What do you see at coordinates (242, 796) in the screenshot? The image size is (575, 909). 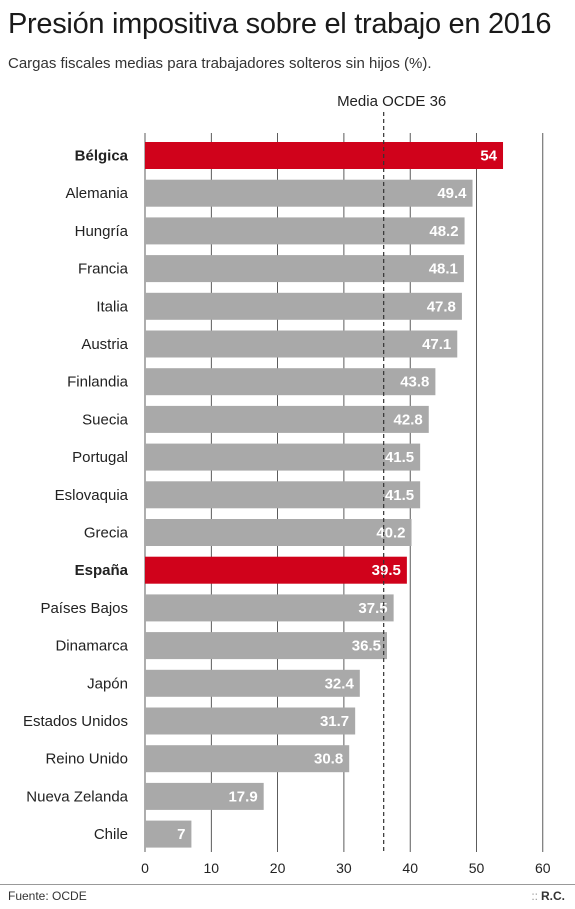 I see `value-label: 17.9` at bounding box center [242, 796].